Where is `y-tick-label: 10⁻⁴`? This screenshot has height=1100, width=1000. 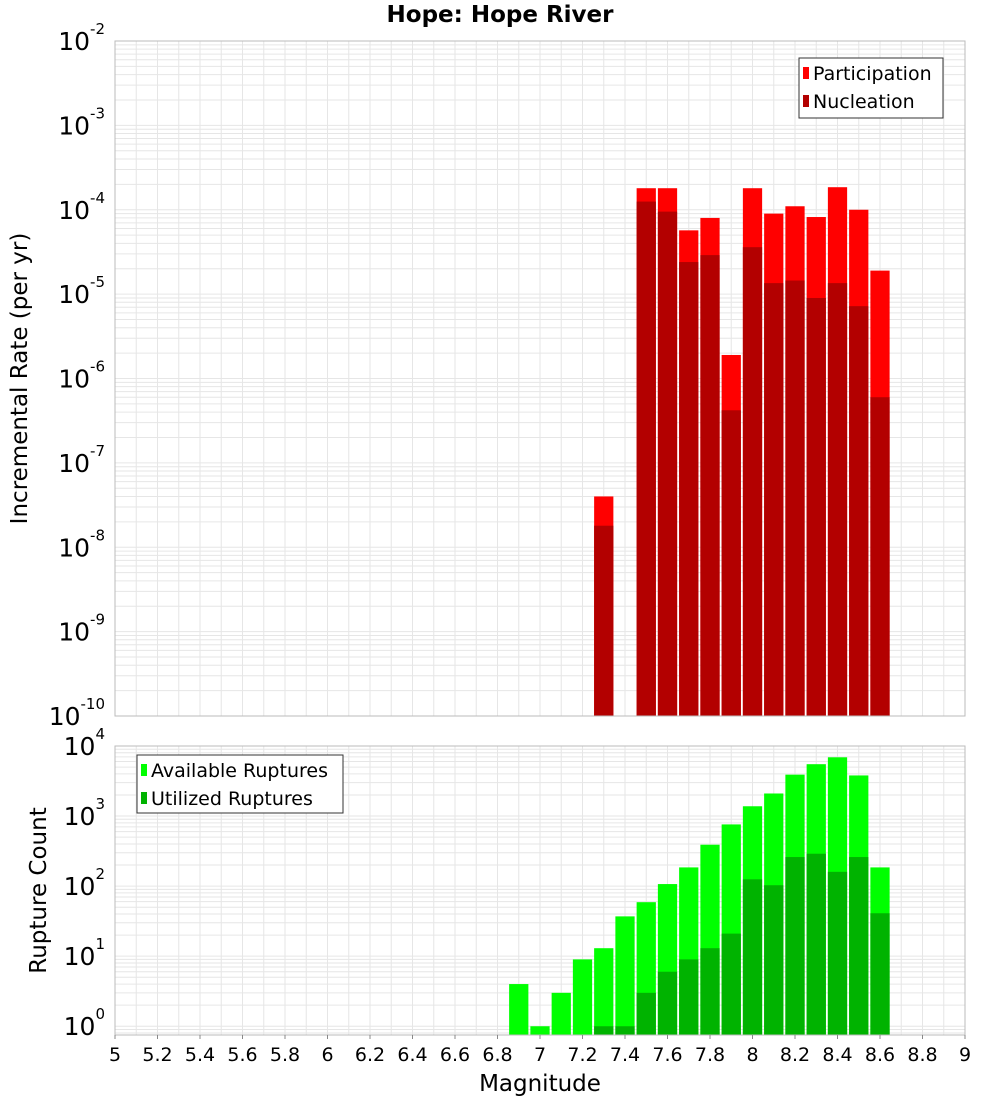 y-tick-label: 10⁻⁴ is located at coordinates (81, 207).